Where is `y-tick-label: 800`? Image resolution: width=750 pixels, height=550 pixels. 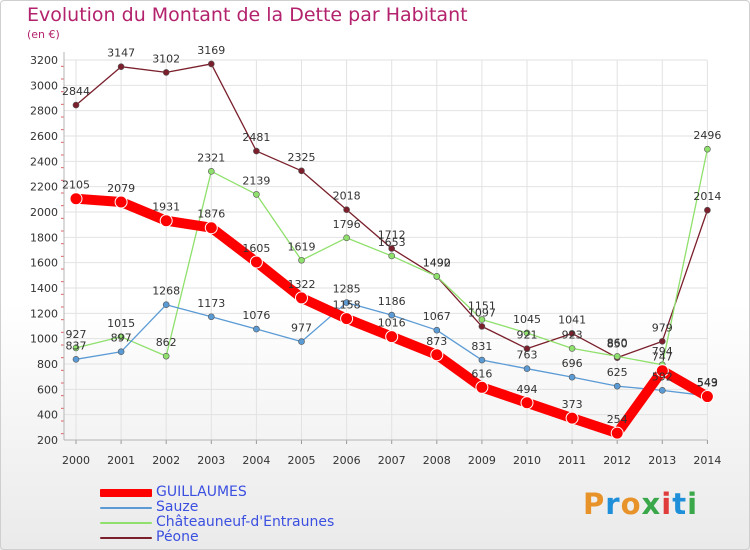
y-tick-label: 800 is located at coordinates (47, 364).